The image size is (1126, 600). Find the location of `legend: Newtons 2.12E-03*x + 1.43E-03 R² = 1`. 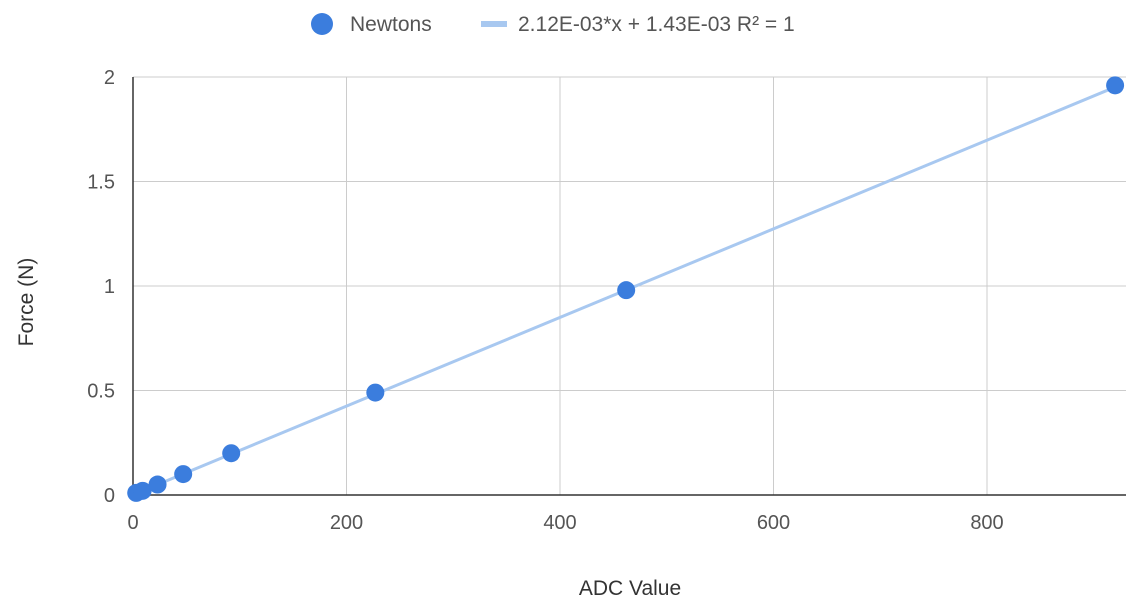

legend: Newtons 2.12E-03*x + 1.43E-03 R² = 1 is located at coordinates (553, 24).